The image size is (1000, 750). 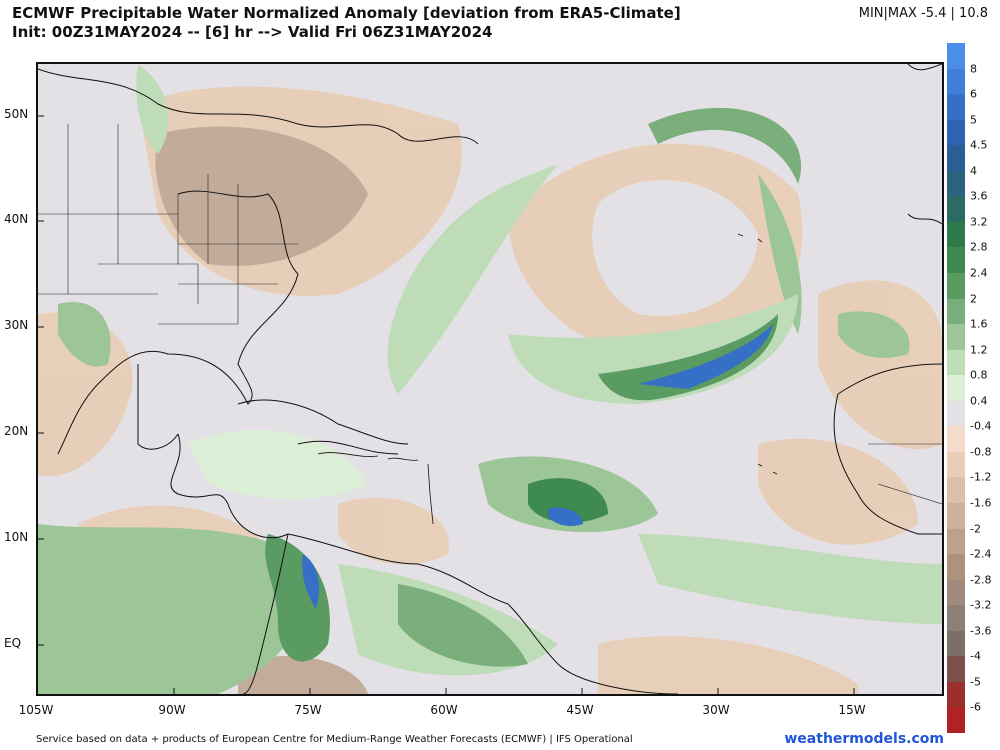 What do you see at coordinates (973, 120) in the screenshot?
I see `colorbar-label: 5` at bounding box center [973, 120].